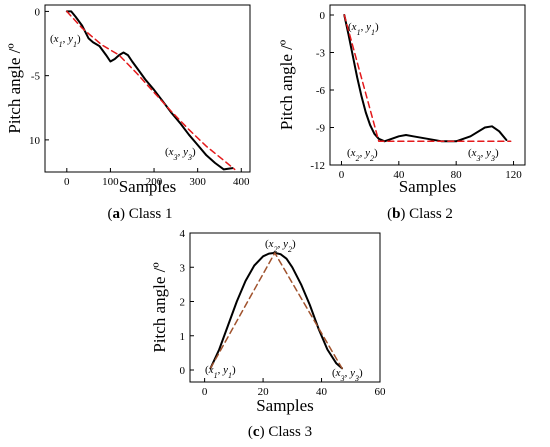 The height and width of the screenshot is (447, 550). I want to click on panel-caption: (b) Class 2, so click(420, 214).